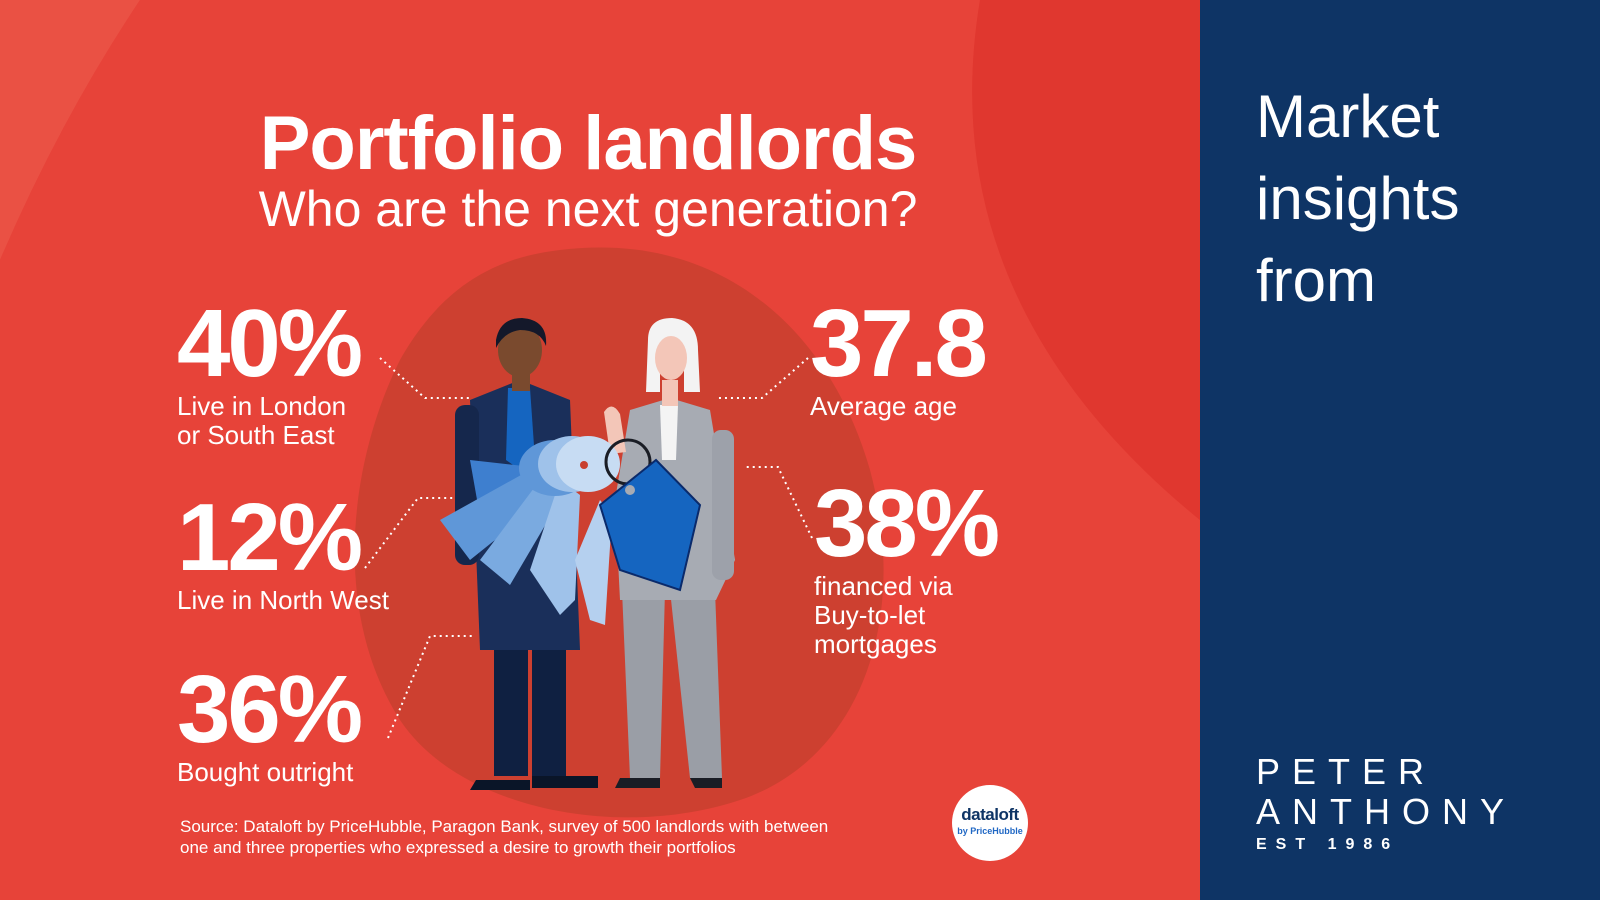 This screenshot has width=1600, height=900. I want to click on stat-london-value: 40%, so click(270, 343).